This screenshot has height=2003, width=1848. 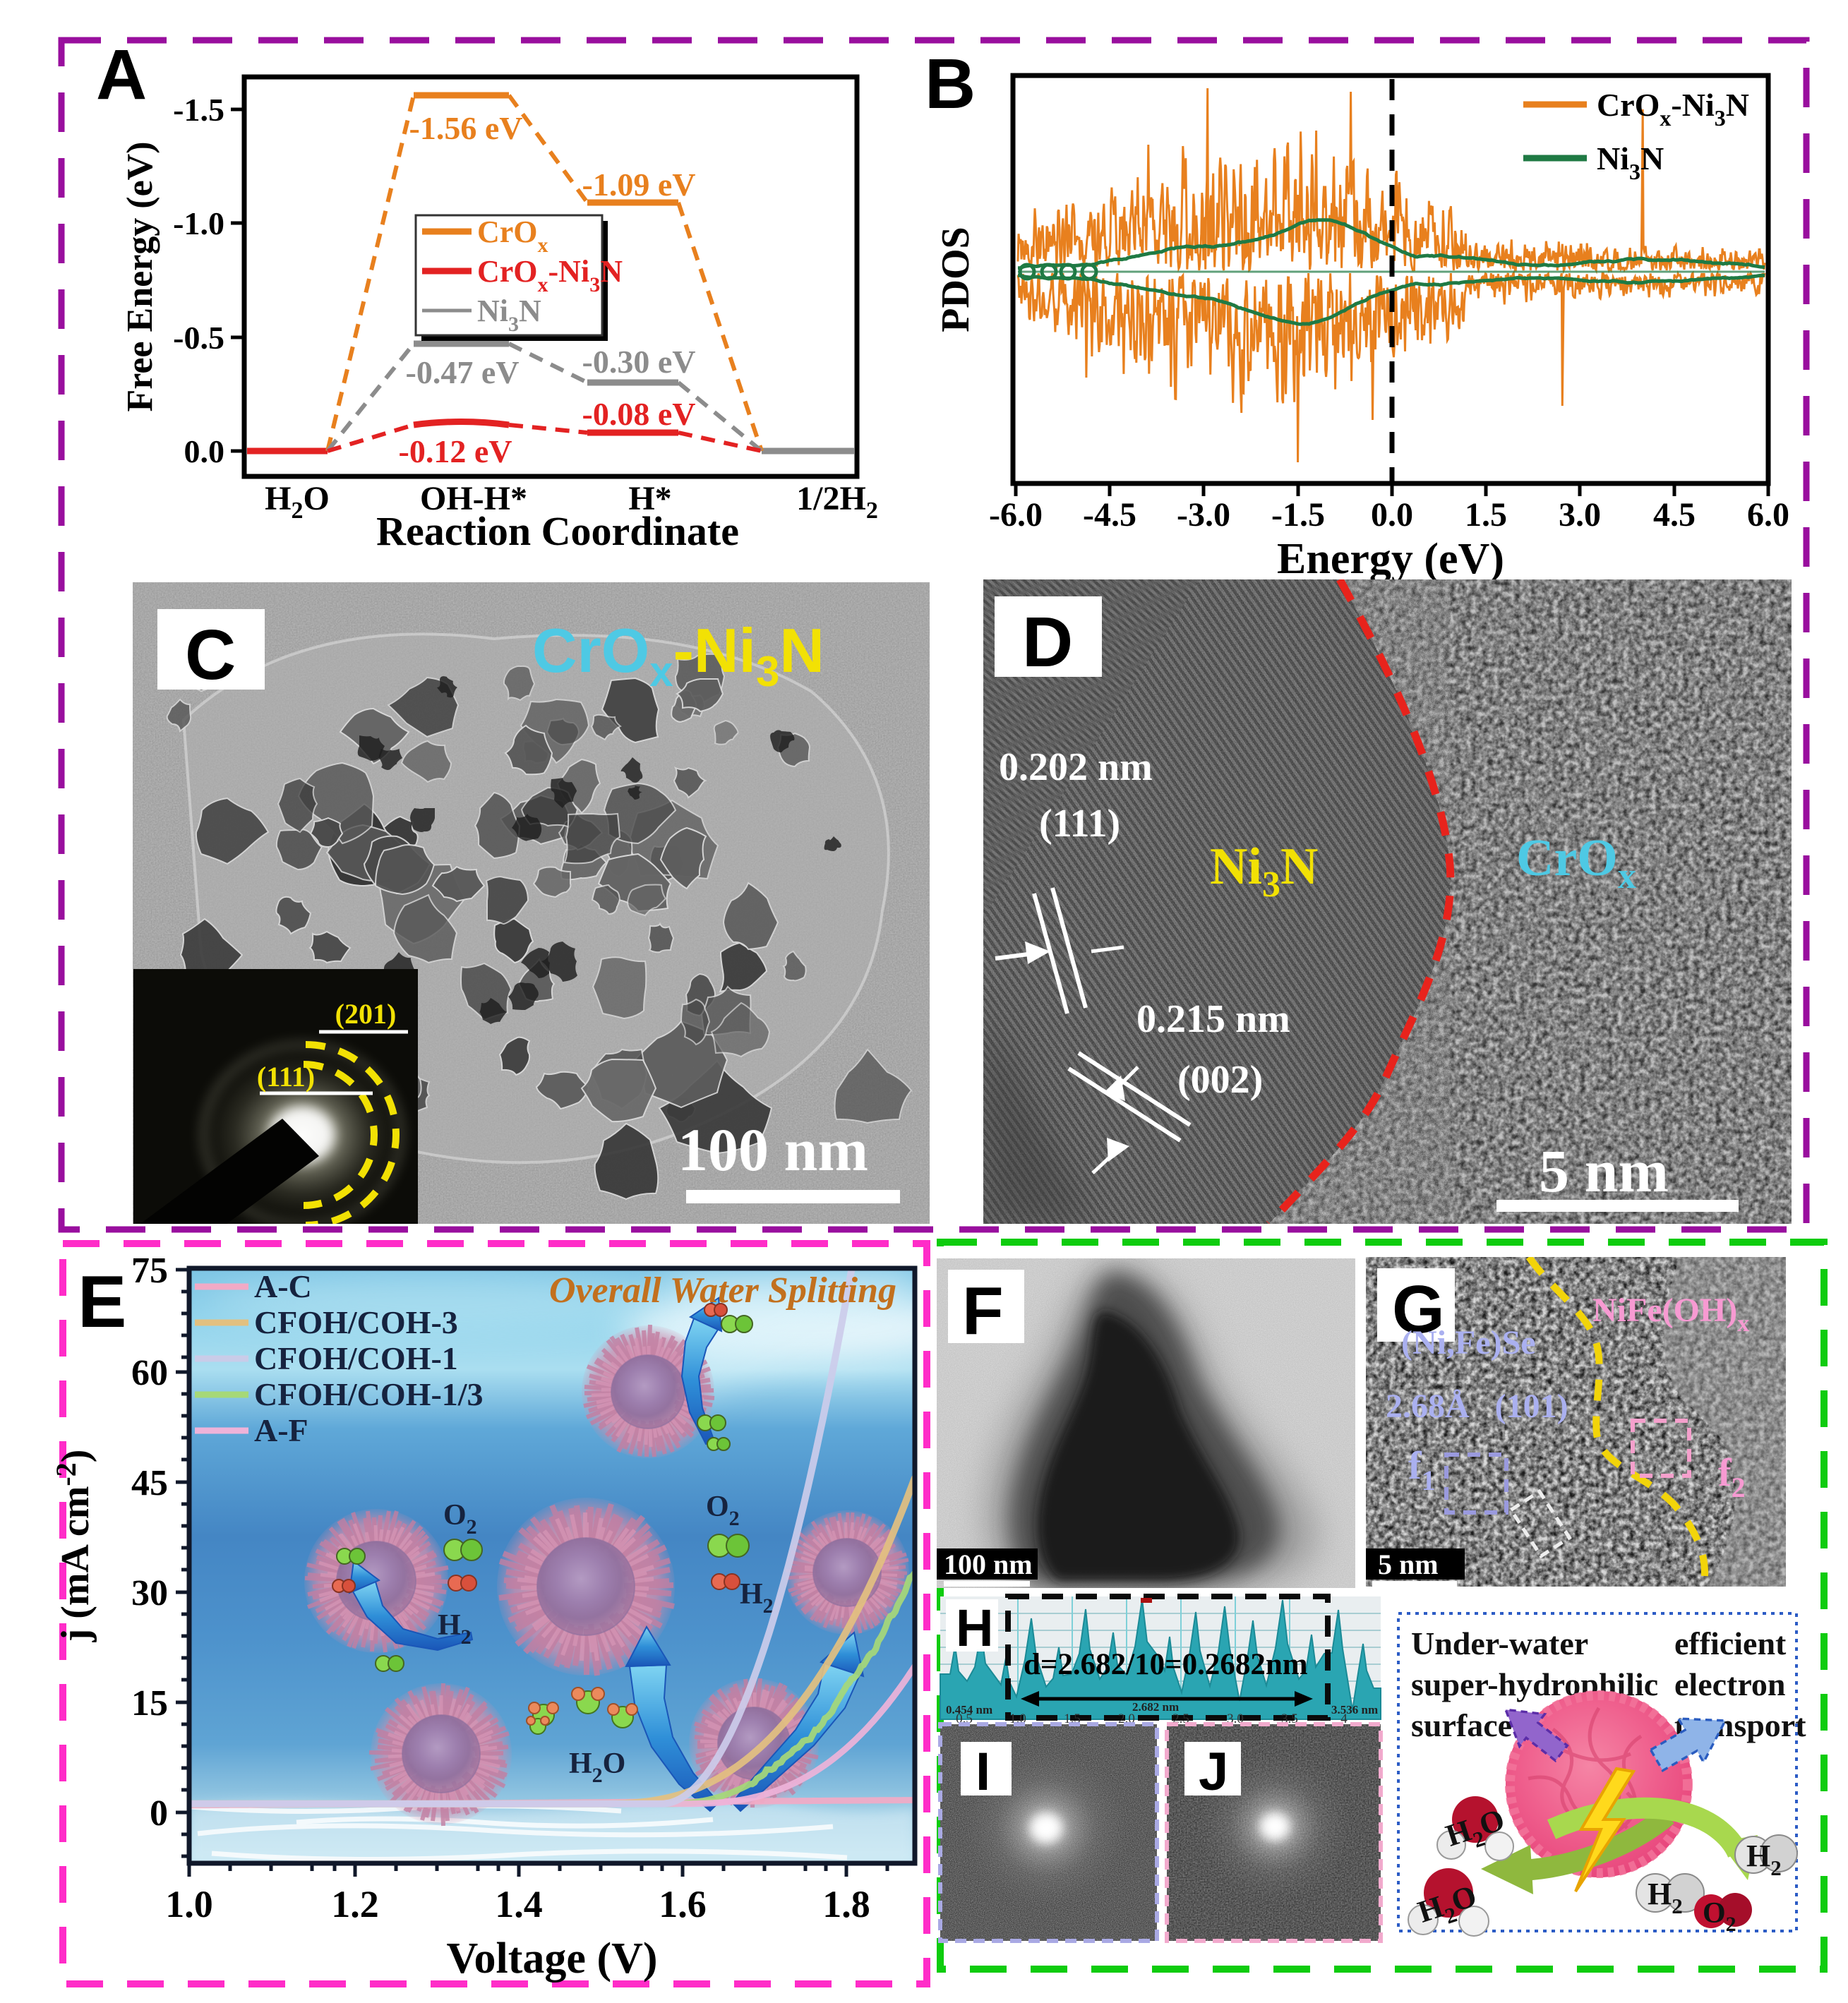 I want to click on svg-text: J, so click(x=1213, y=1772).